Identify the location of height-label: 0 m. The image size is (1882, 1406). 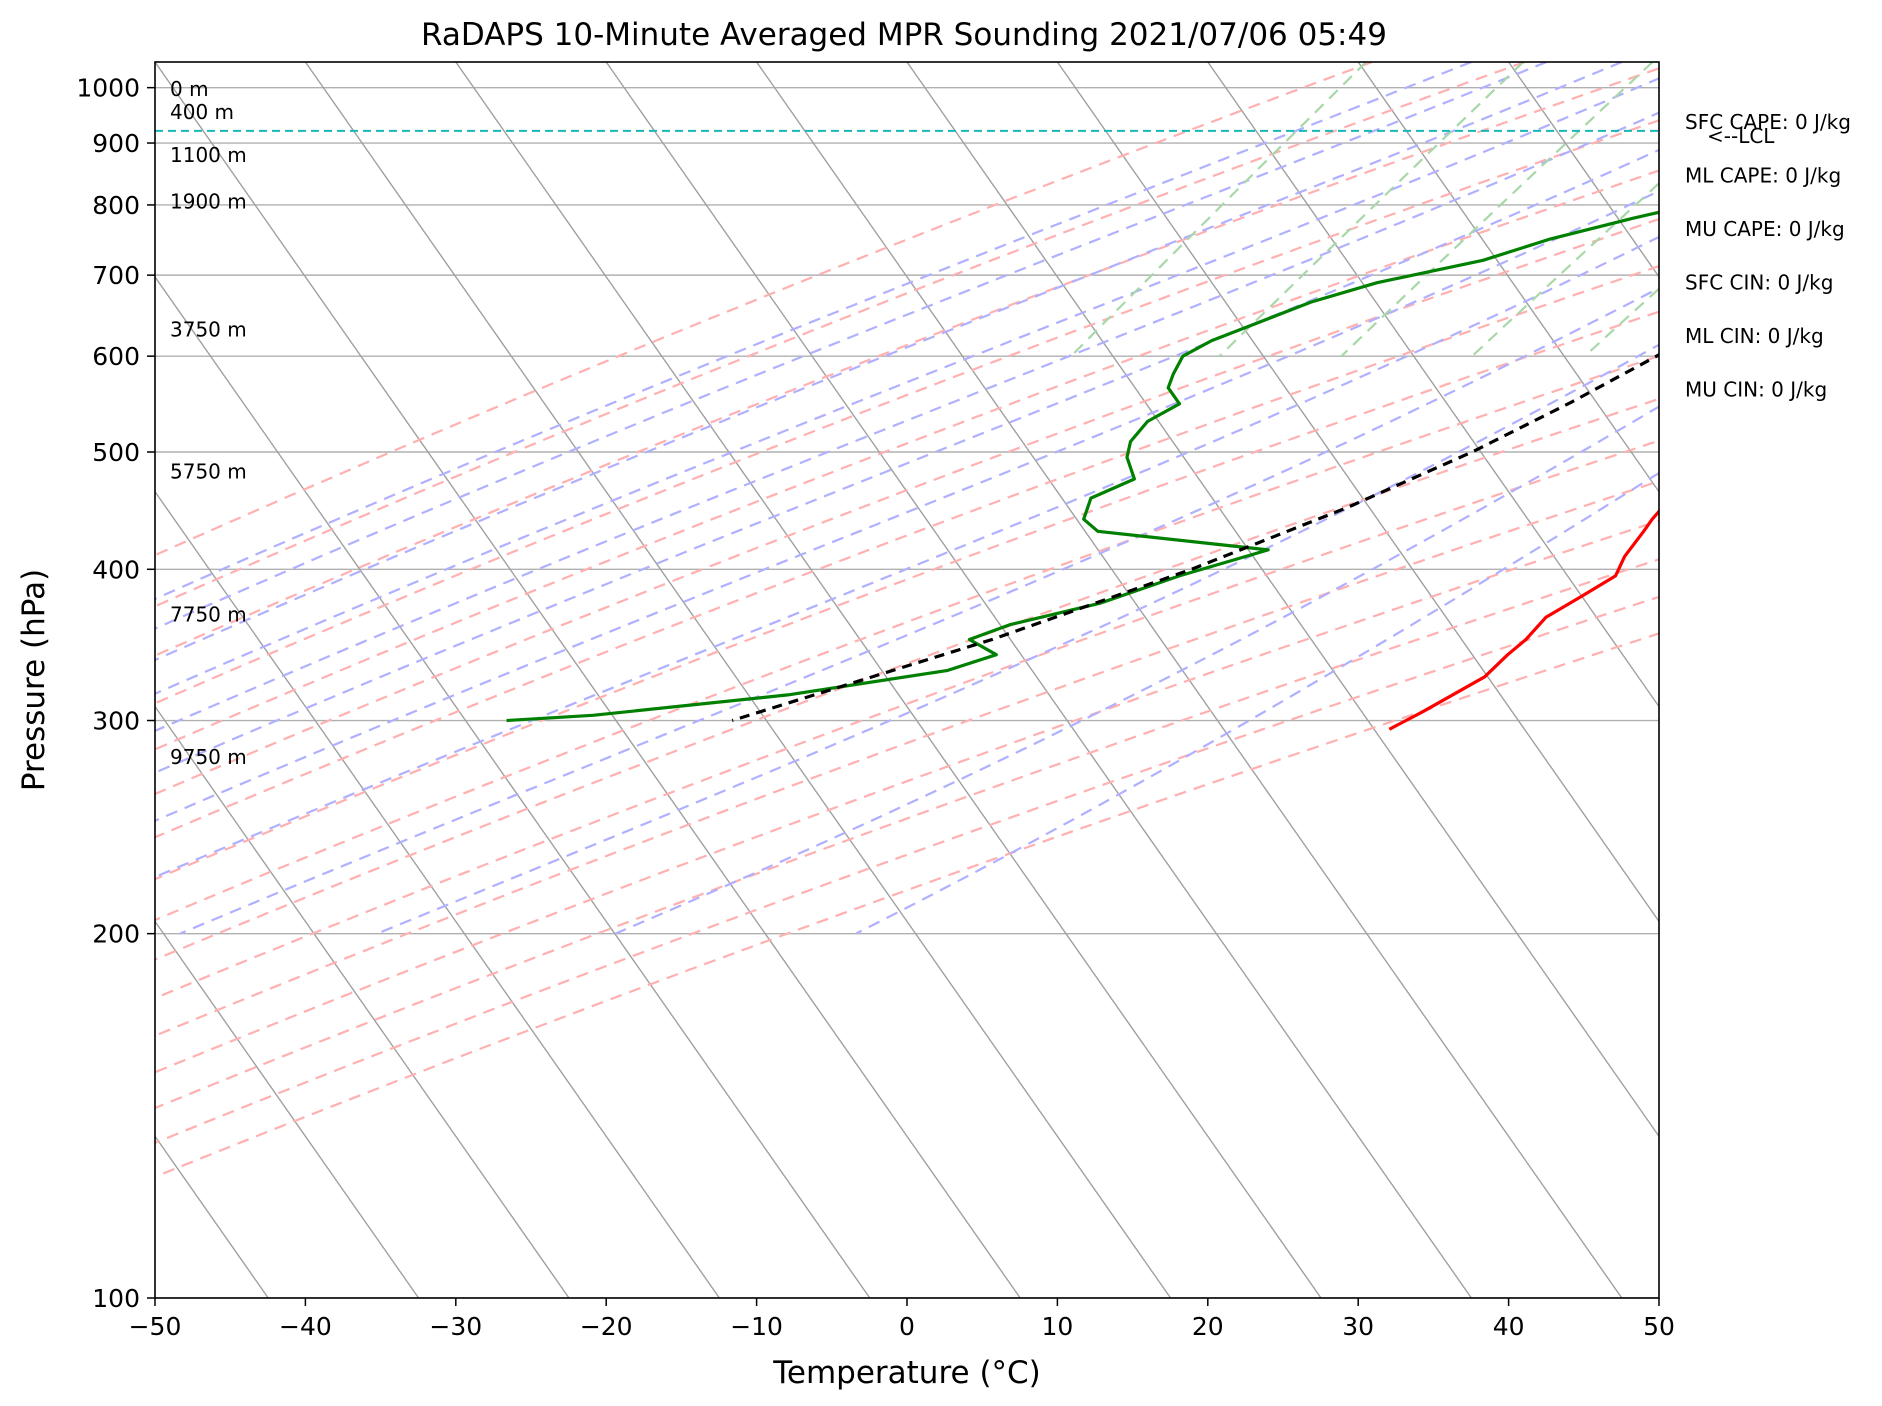
(189, 89).